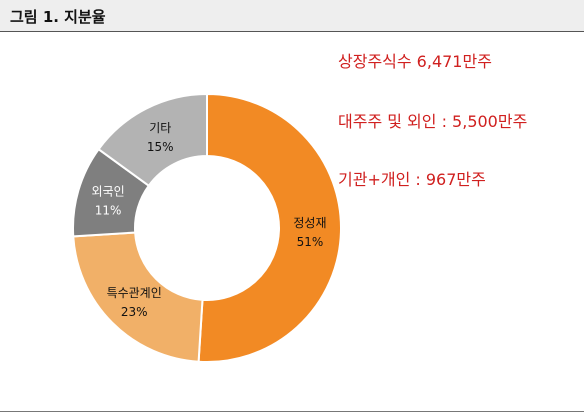 This screenshot has width=584, height=417. What do you see at coordinates (134, 293) in the screenshot?
I see `slice-label-1: 특수관계인` at bounding box center [134, 293].